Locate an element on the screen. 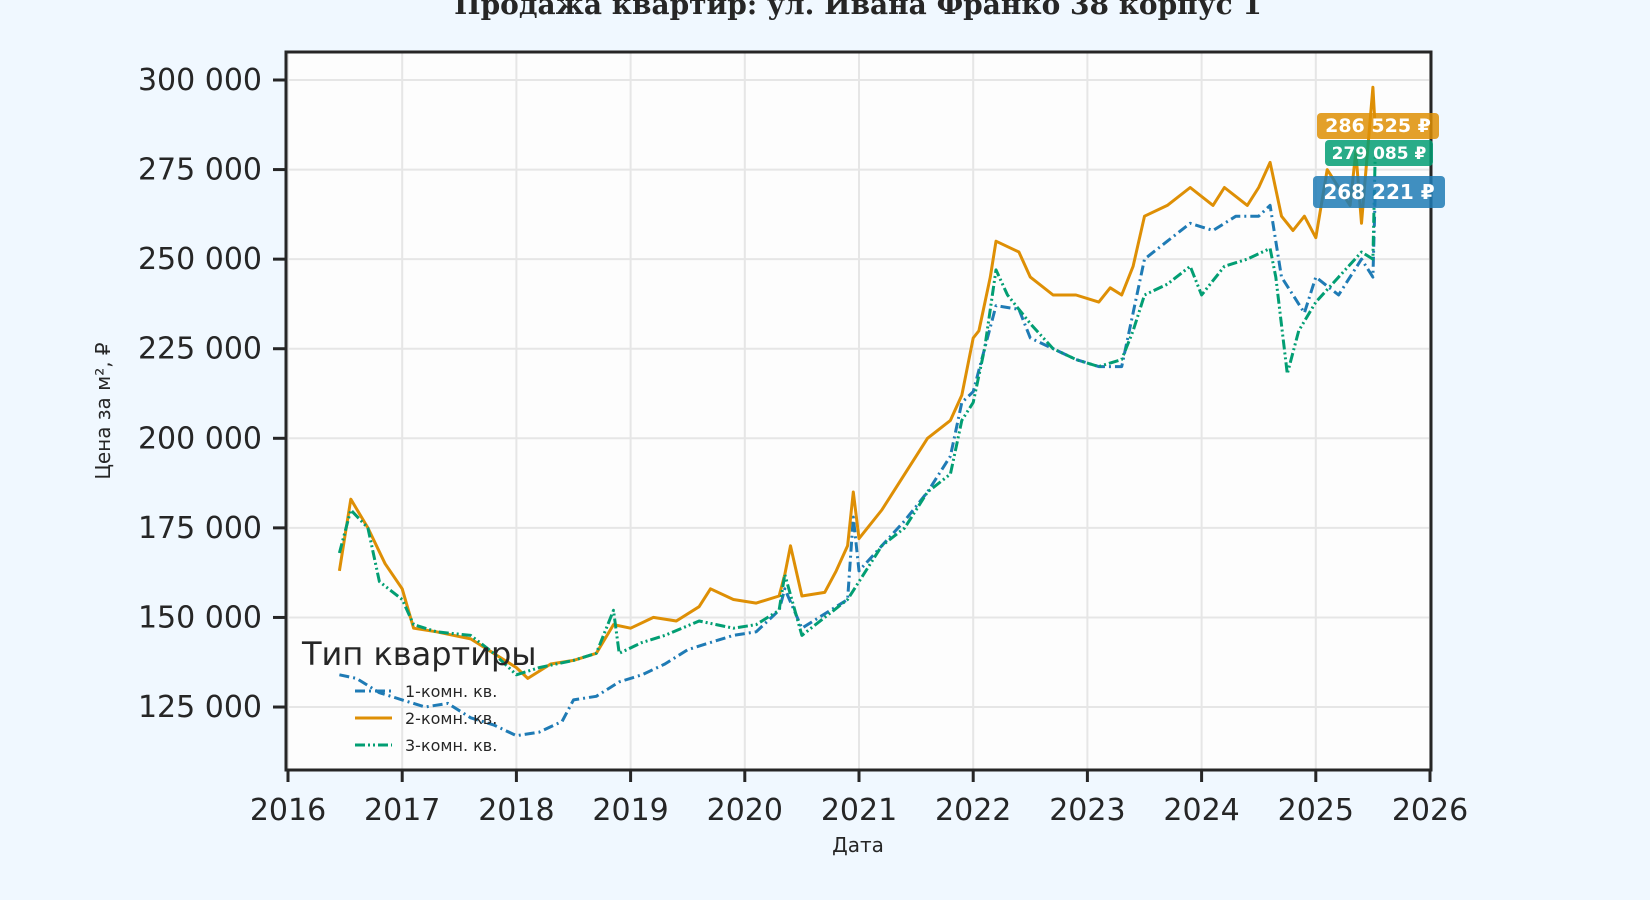  last-value-text: 279 085 ₽ is located at coordinates (1379, 154).